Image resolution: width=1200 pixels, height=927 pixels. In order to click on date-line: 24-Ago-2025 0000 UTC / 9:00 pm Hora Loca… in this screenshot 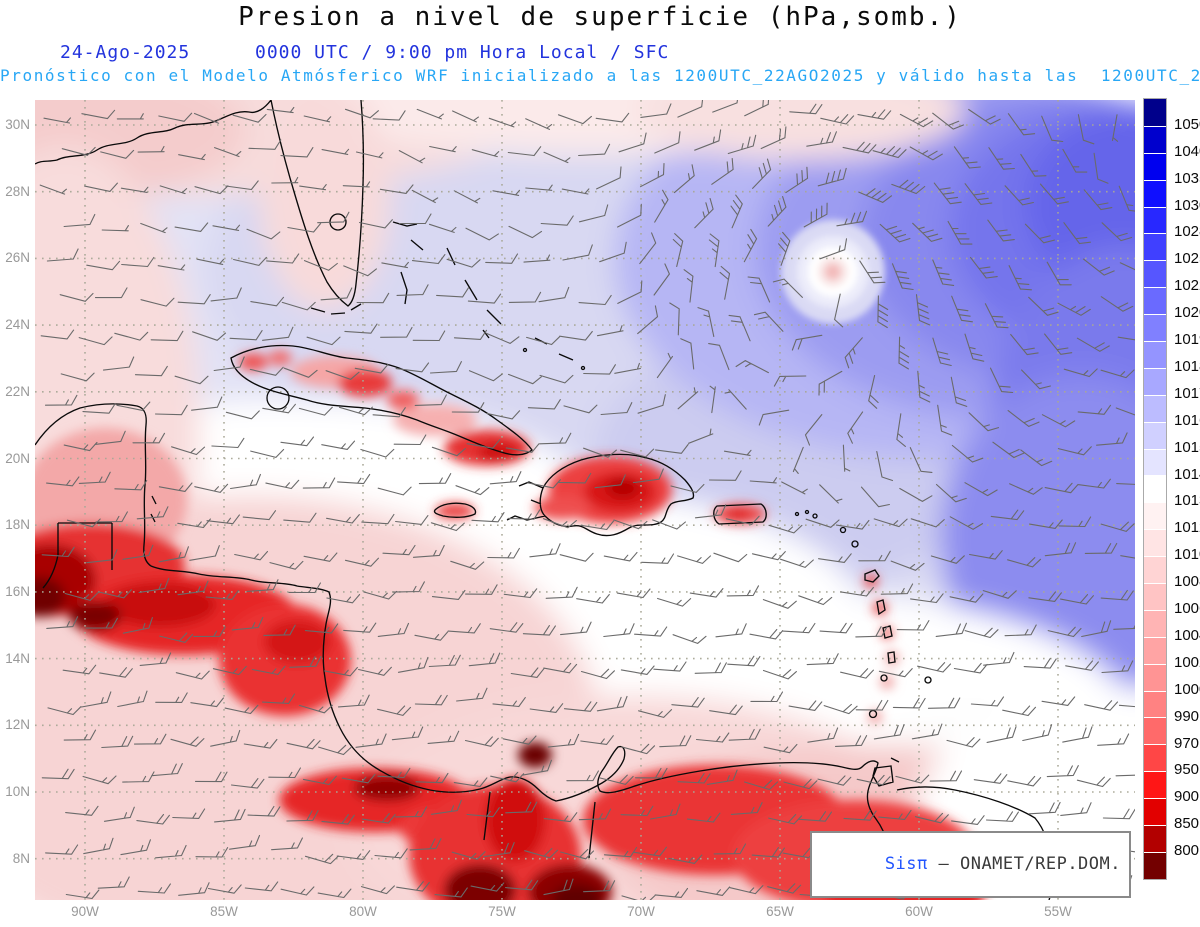, I will do `click(334, 53)`.